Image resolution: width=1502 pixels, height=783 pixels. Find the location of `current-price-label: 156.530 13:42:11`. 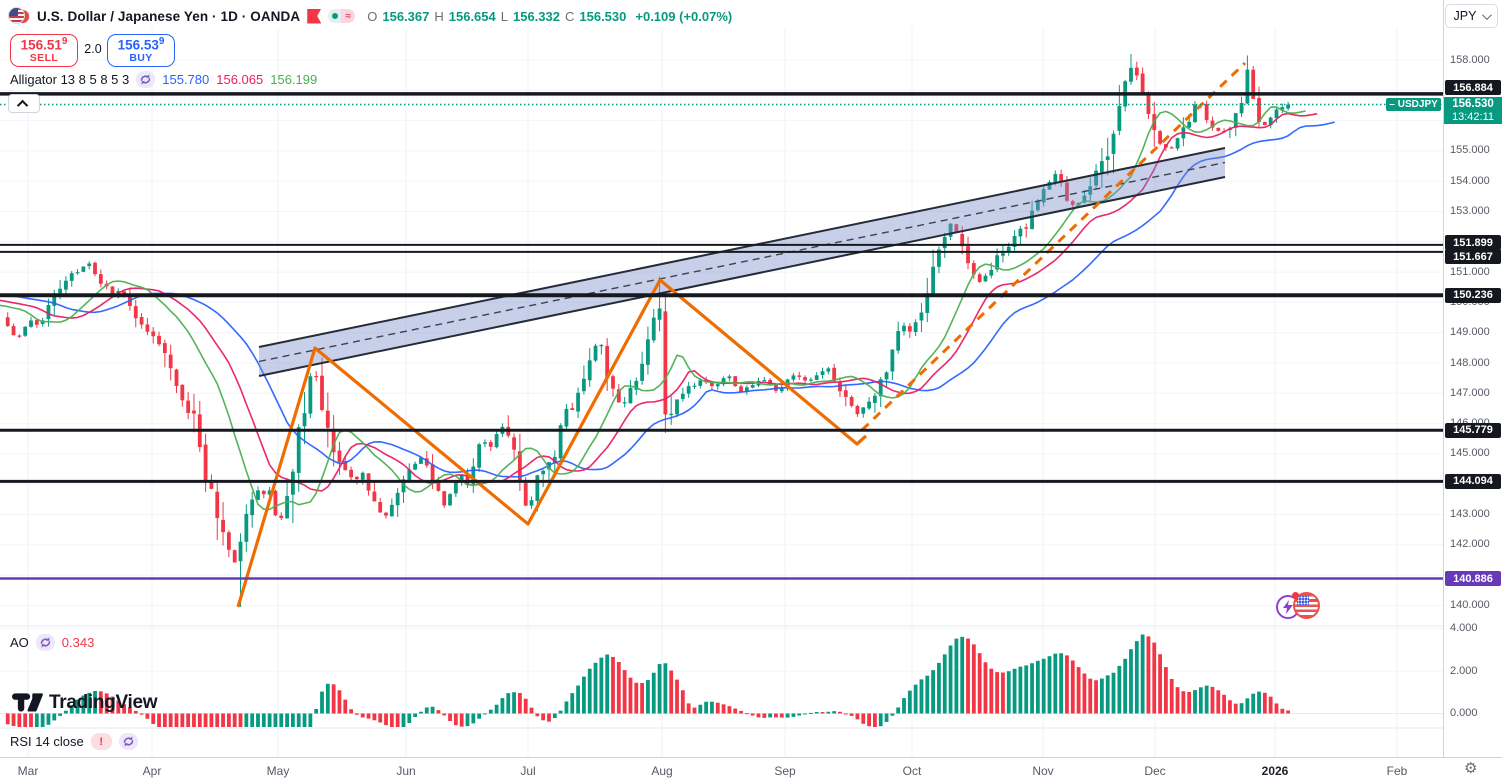

current-price-label: 156.530 13:42:11 is located at coordinates (1473, 110).